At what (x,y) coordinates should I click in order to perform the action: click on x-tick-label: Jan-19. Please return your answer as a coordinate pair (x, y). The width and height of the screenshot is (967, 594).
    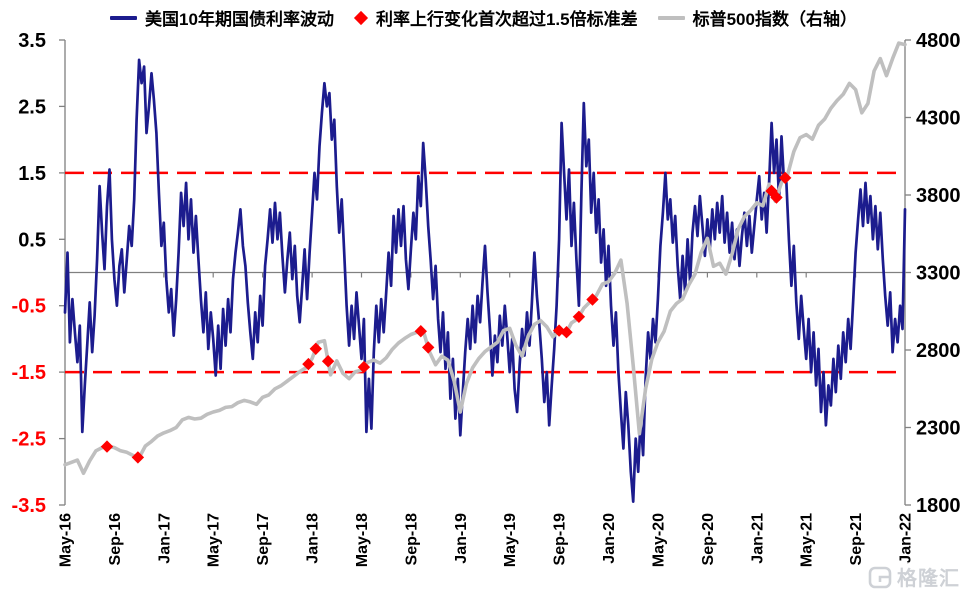
    Looking at the image, I should click on (461, 538).